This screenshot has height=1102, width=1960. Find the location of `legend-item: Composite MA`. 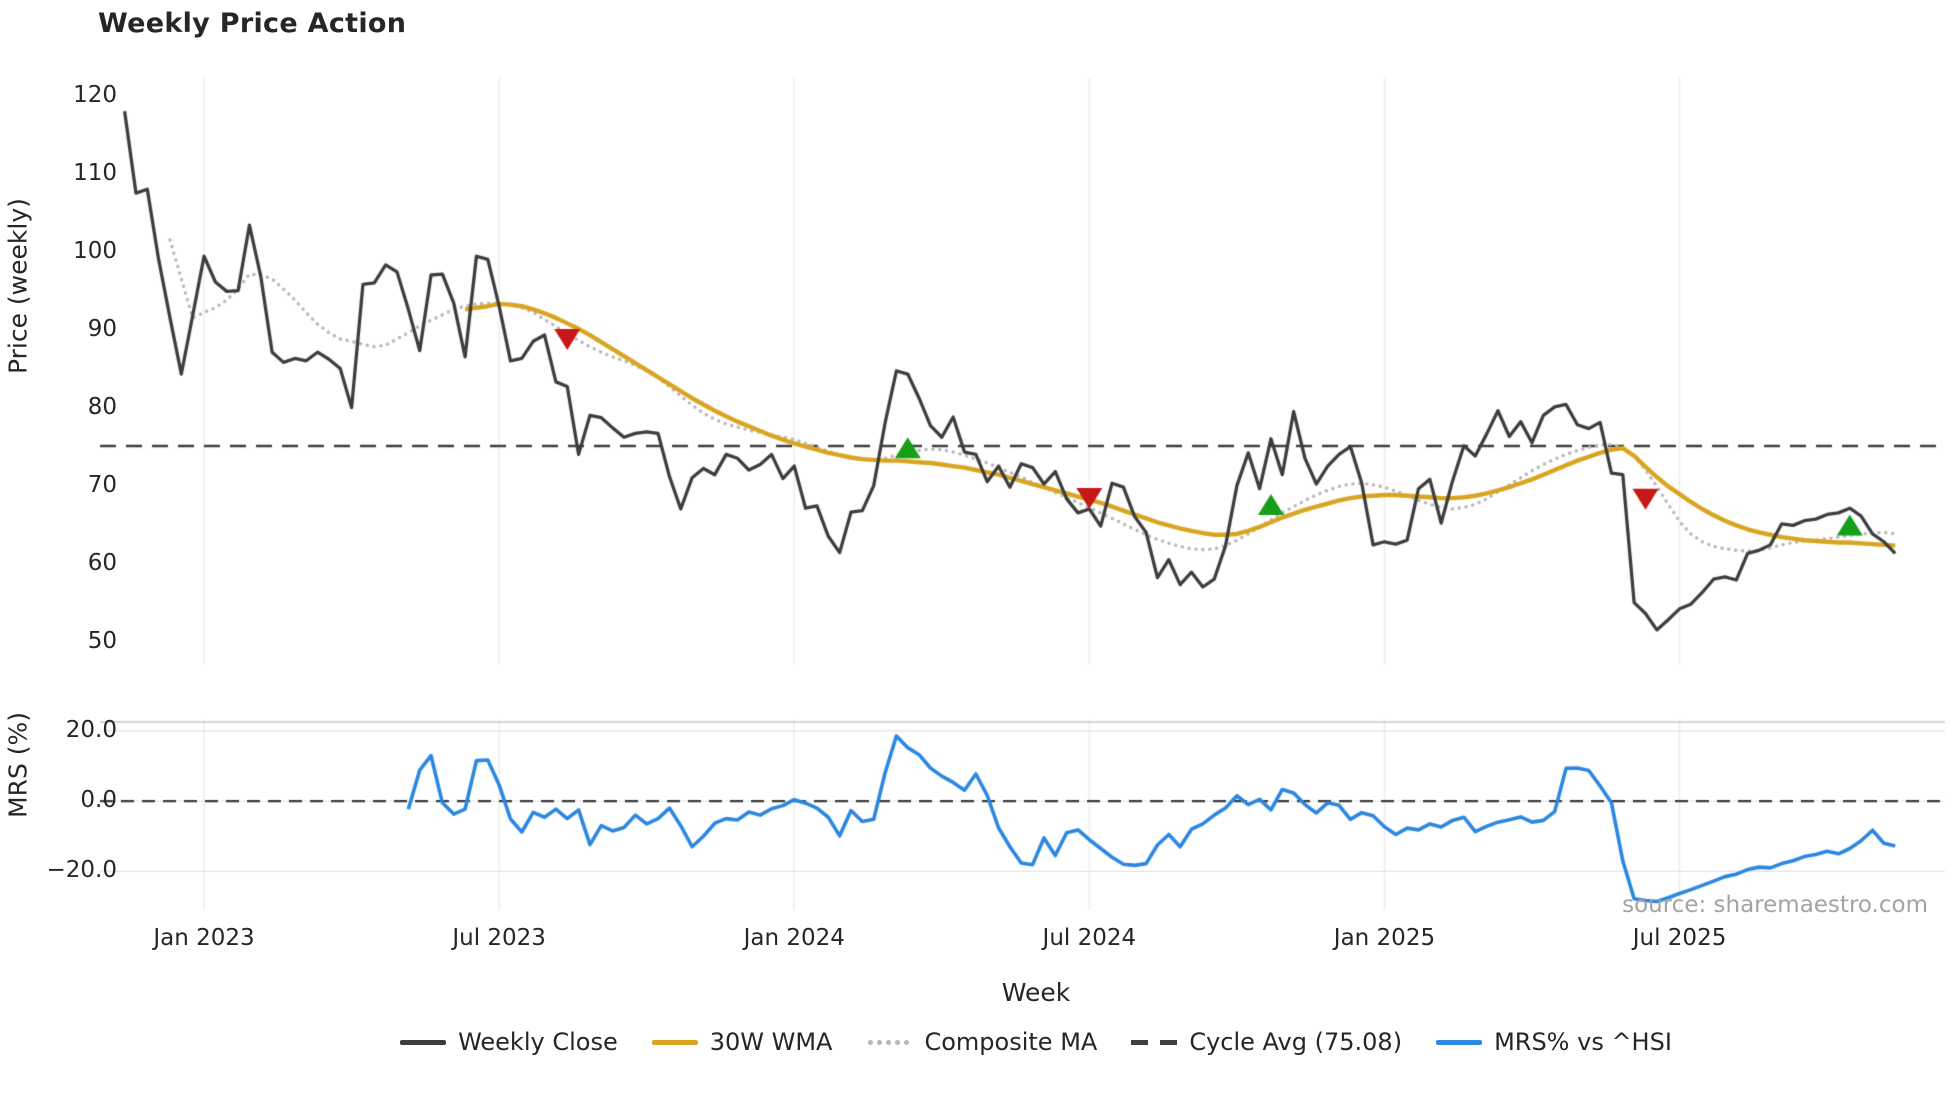

legend-item: Composite MA is located at coordinates (981, 1042).